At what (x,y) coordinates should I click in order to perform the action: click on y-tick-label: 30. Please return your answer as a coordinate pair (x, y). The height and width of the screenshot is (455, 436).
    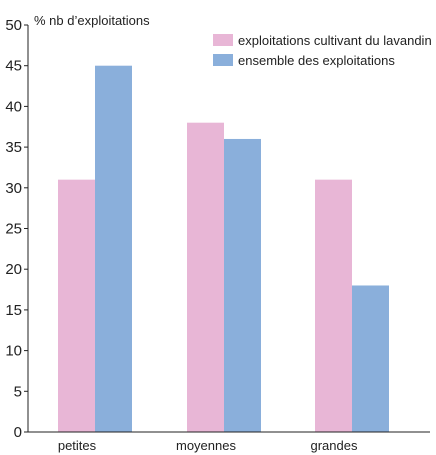
    Looking at the image, I should click on (13, 188).